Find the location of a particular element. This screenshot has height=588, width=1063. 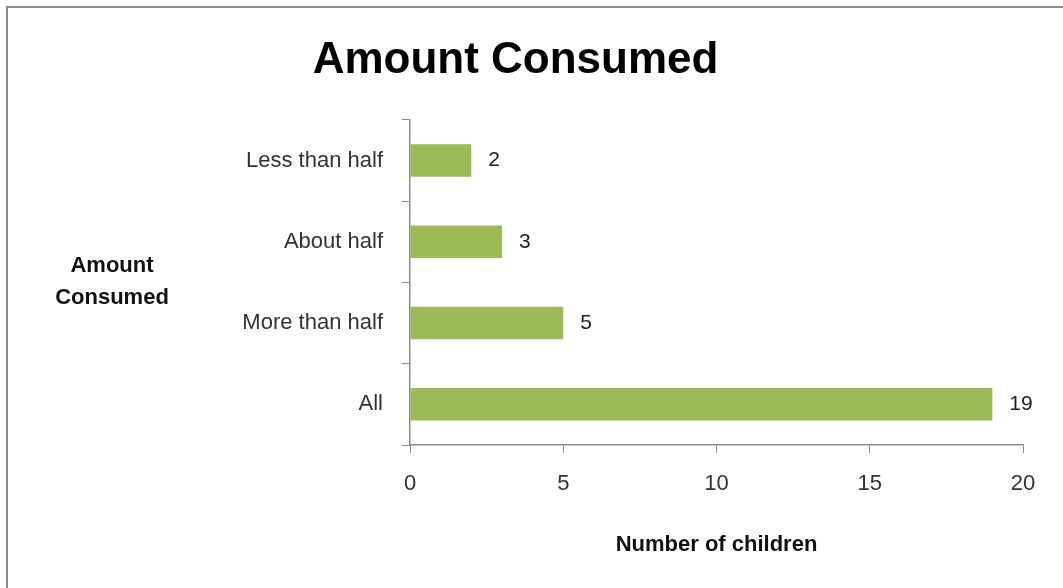

y-axis-title: Amount Consumed is located at coordinates (112, 281).